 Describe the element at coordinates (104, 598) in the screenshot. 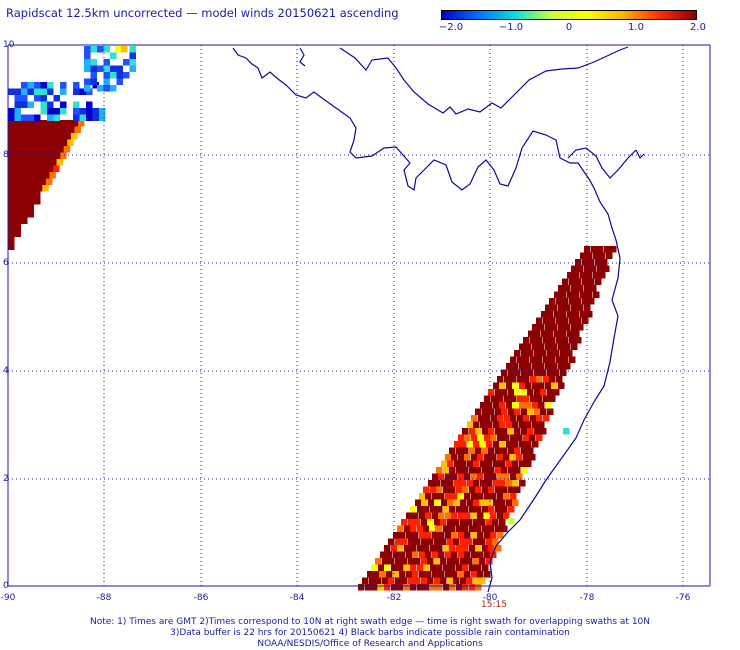

I see `x-tick-label: -88` at that location.